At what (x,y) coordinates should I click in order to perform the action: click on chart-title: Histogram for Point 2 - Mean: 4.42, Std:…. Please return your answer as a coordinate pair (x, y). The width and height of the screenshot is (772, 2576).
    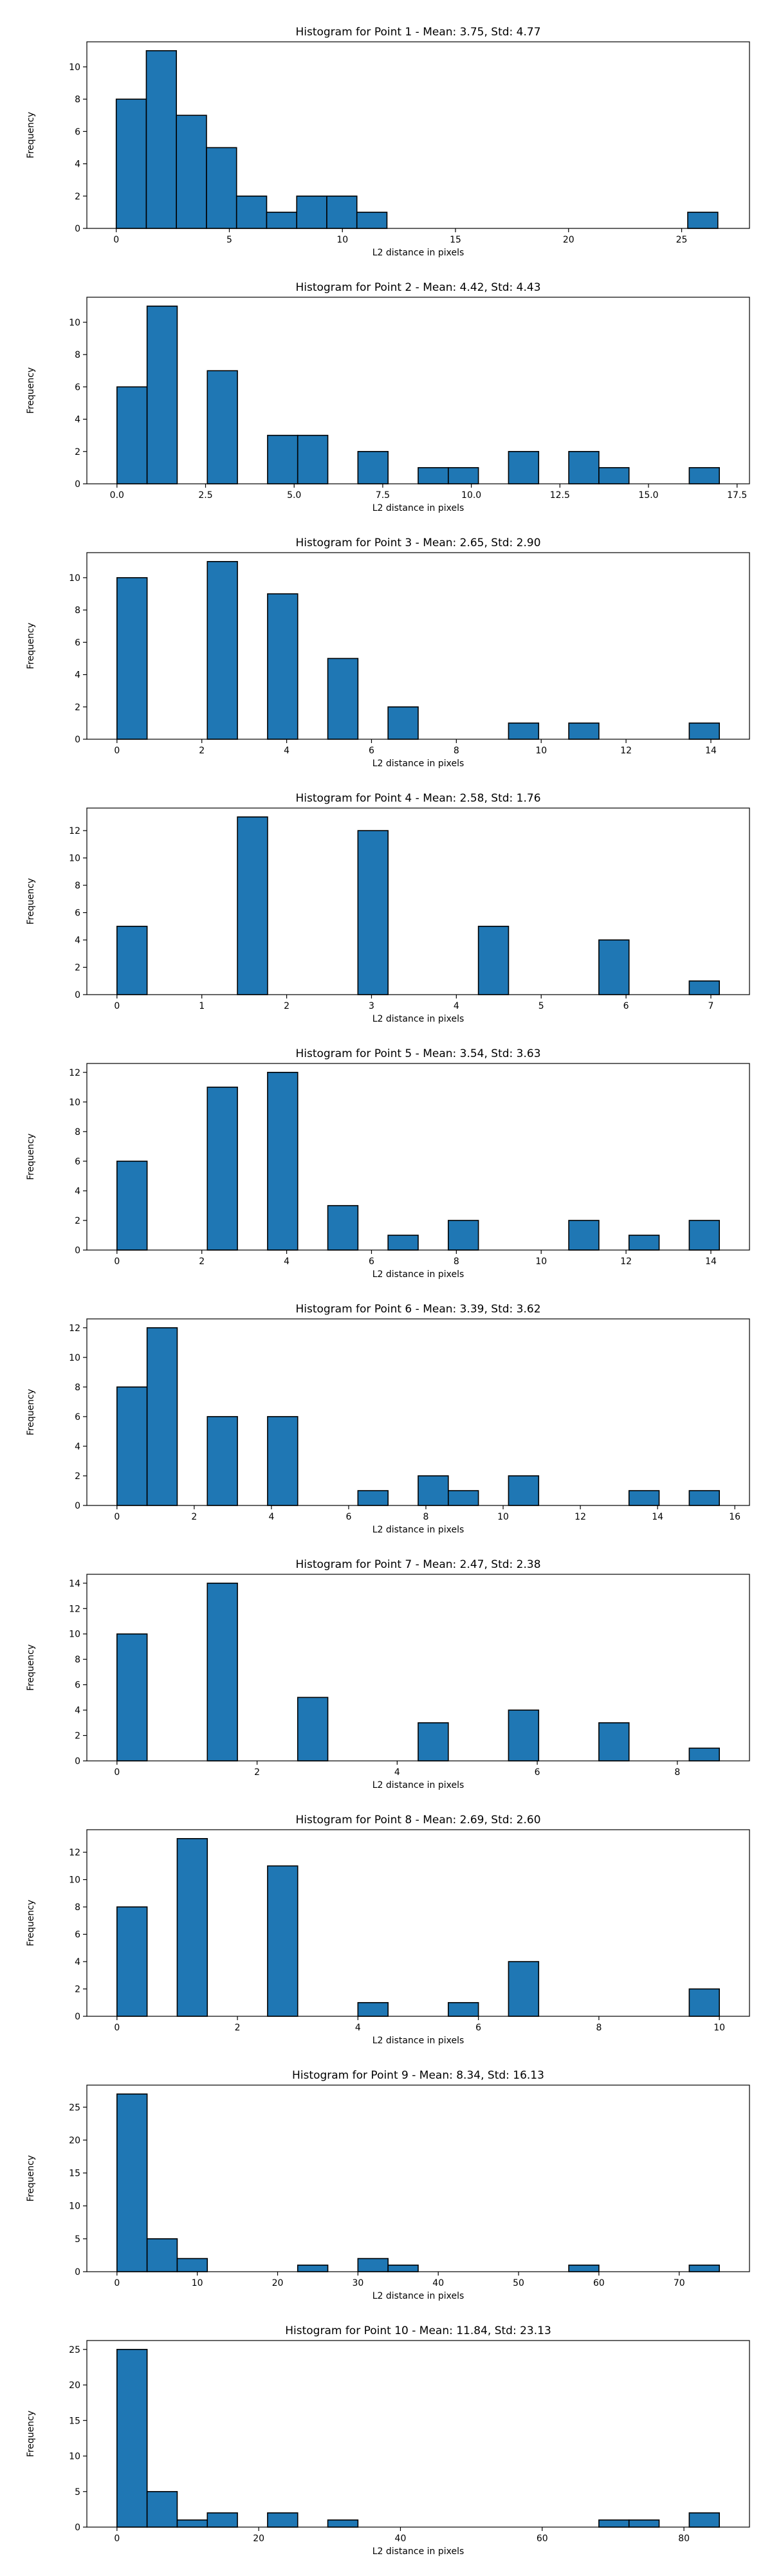
    Looking at the image, I should click on (417, 287).